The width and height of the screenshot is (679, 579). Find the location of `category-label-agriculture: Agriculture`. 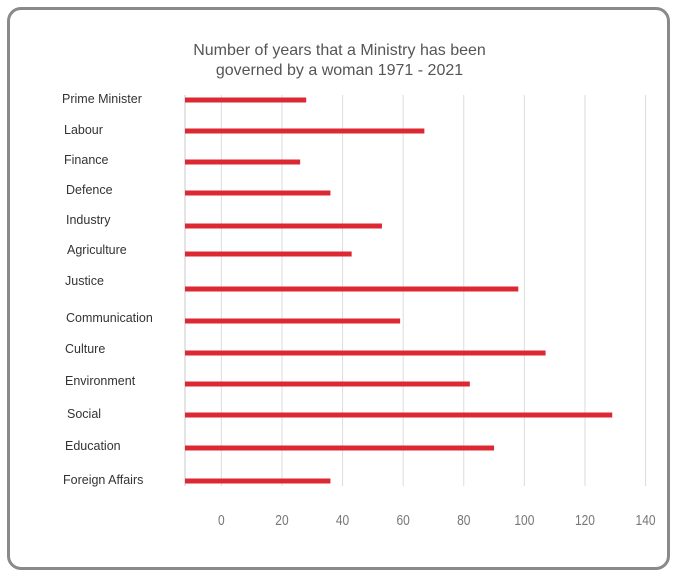

category-label-agriculture: Agriculture is located at coordinates (97, 250).